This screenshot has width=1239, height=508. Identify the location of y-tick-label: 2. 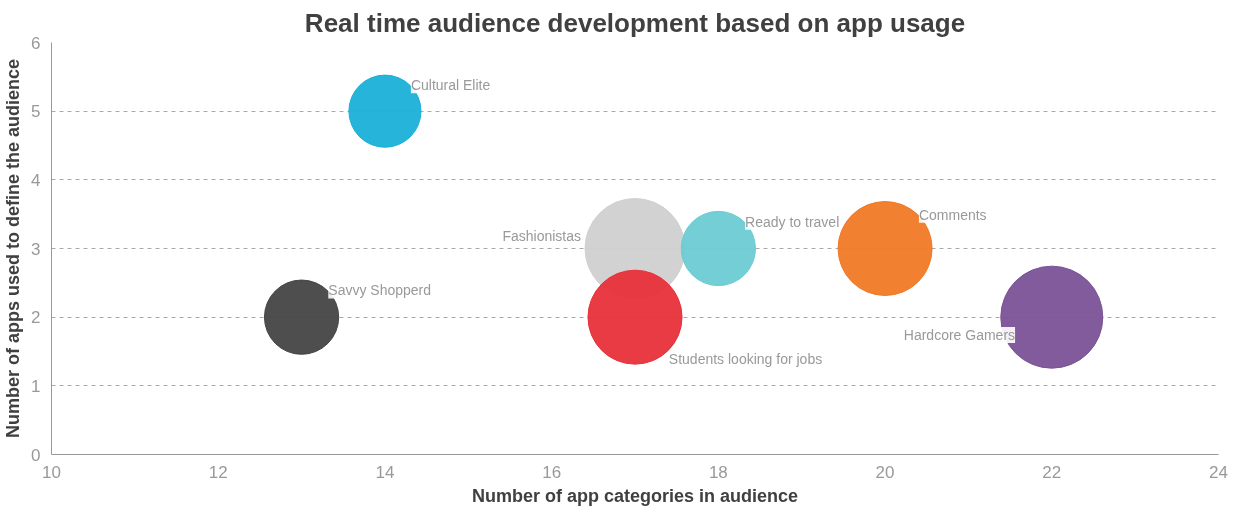
(36, 318).